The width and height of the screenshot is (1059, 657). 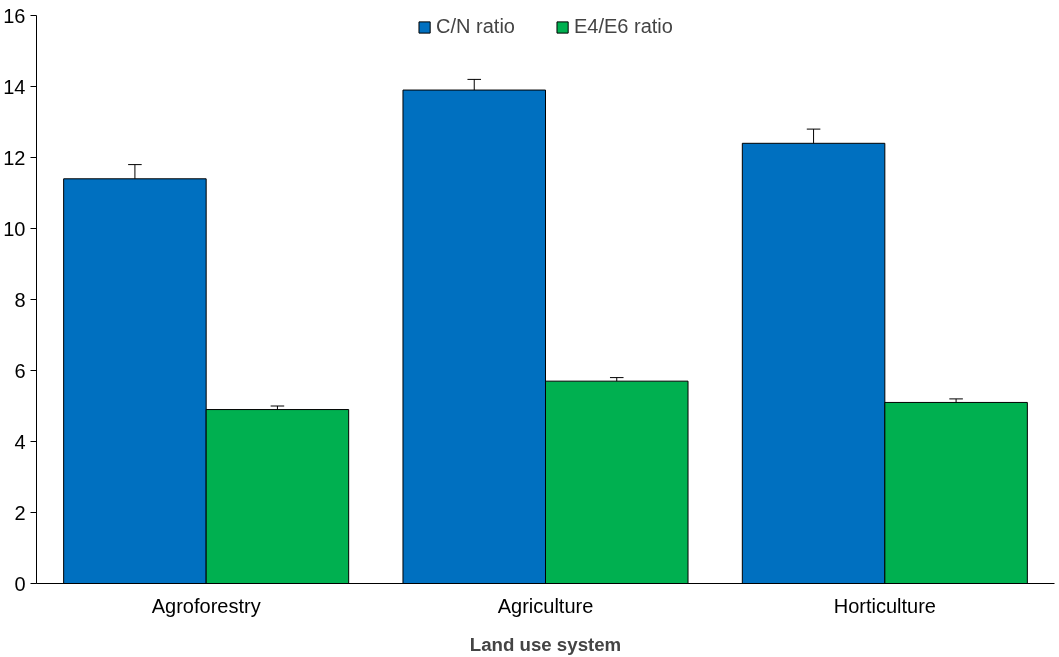 I want to click on y-tick-label: 14, so click(x=14, y=86).